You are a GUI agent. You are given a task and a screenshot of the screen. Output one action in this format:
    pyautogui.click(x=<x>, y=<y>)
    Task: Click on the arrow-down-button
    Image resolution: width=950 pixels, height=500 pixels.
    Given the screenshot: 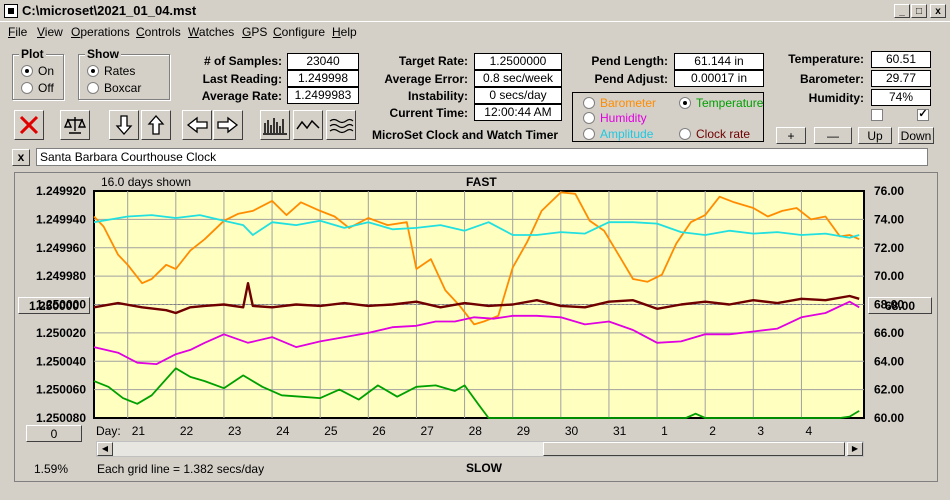 What is the action you would take?
    pyautogui.click(x=124, y=125)
    